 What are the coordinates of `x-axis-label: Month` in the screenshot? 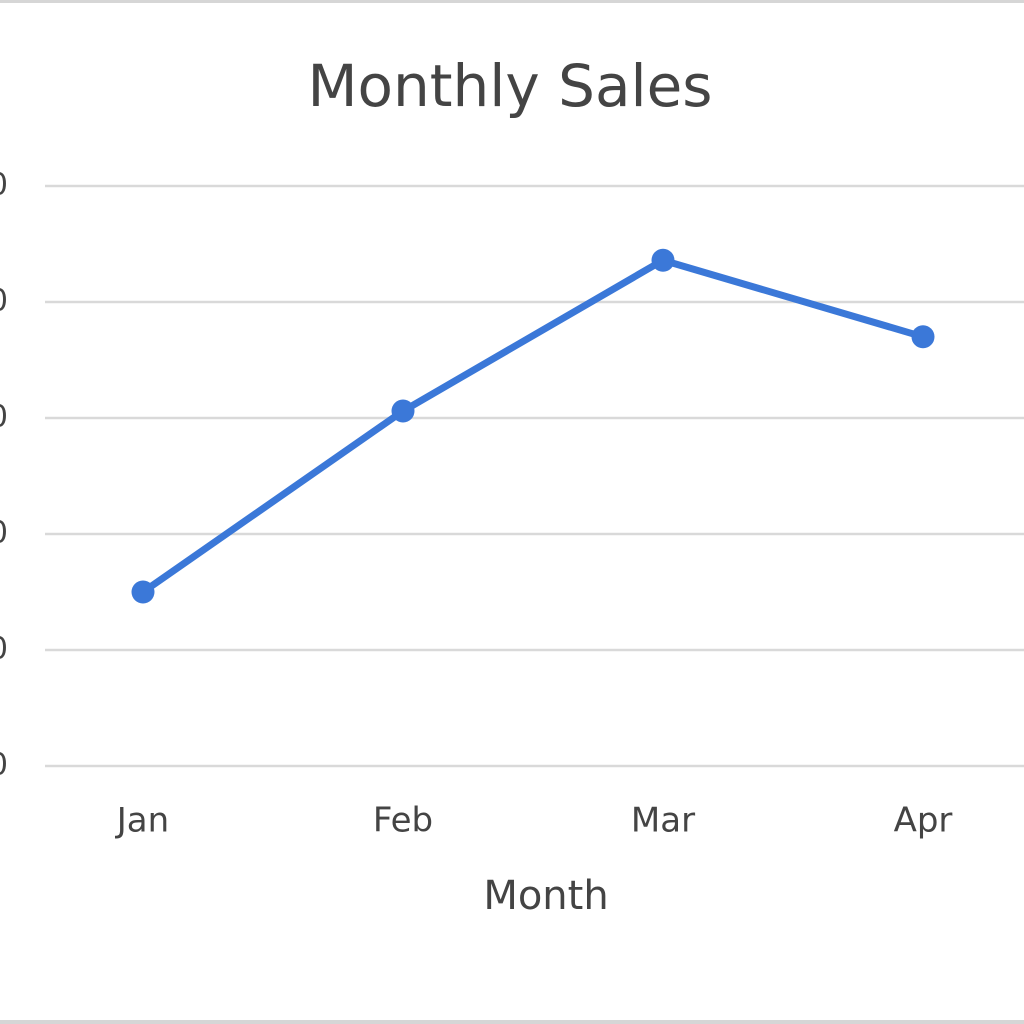 It's located at (545, 896).